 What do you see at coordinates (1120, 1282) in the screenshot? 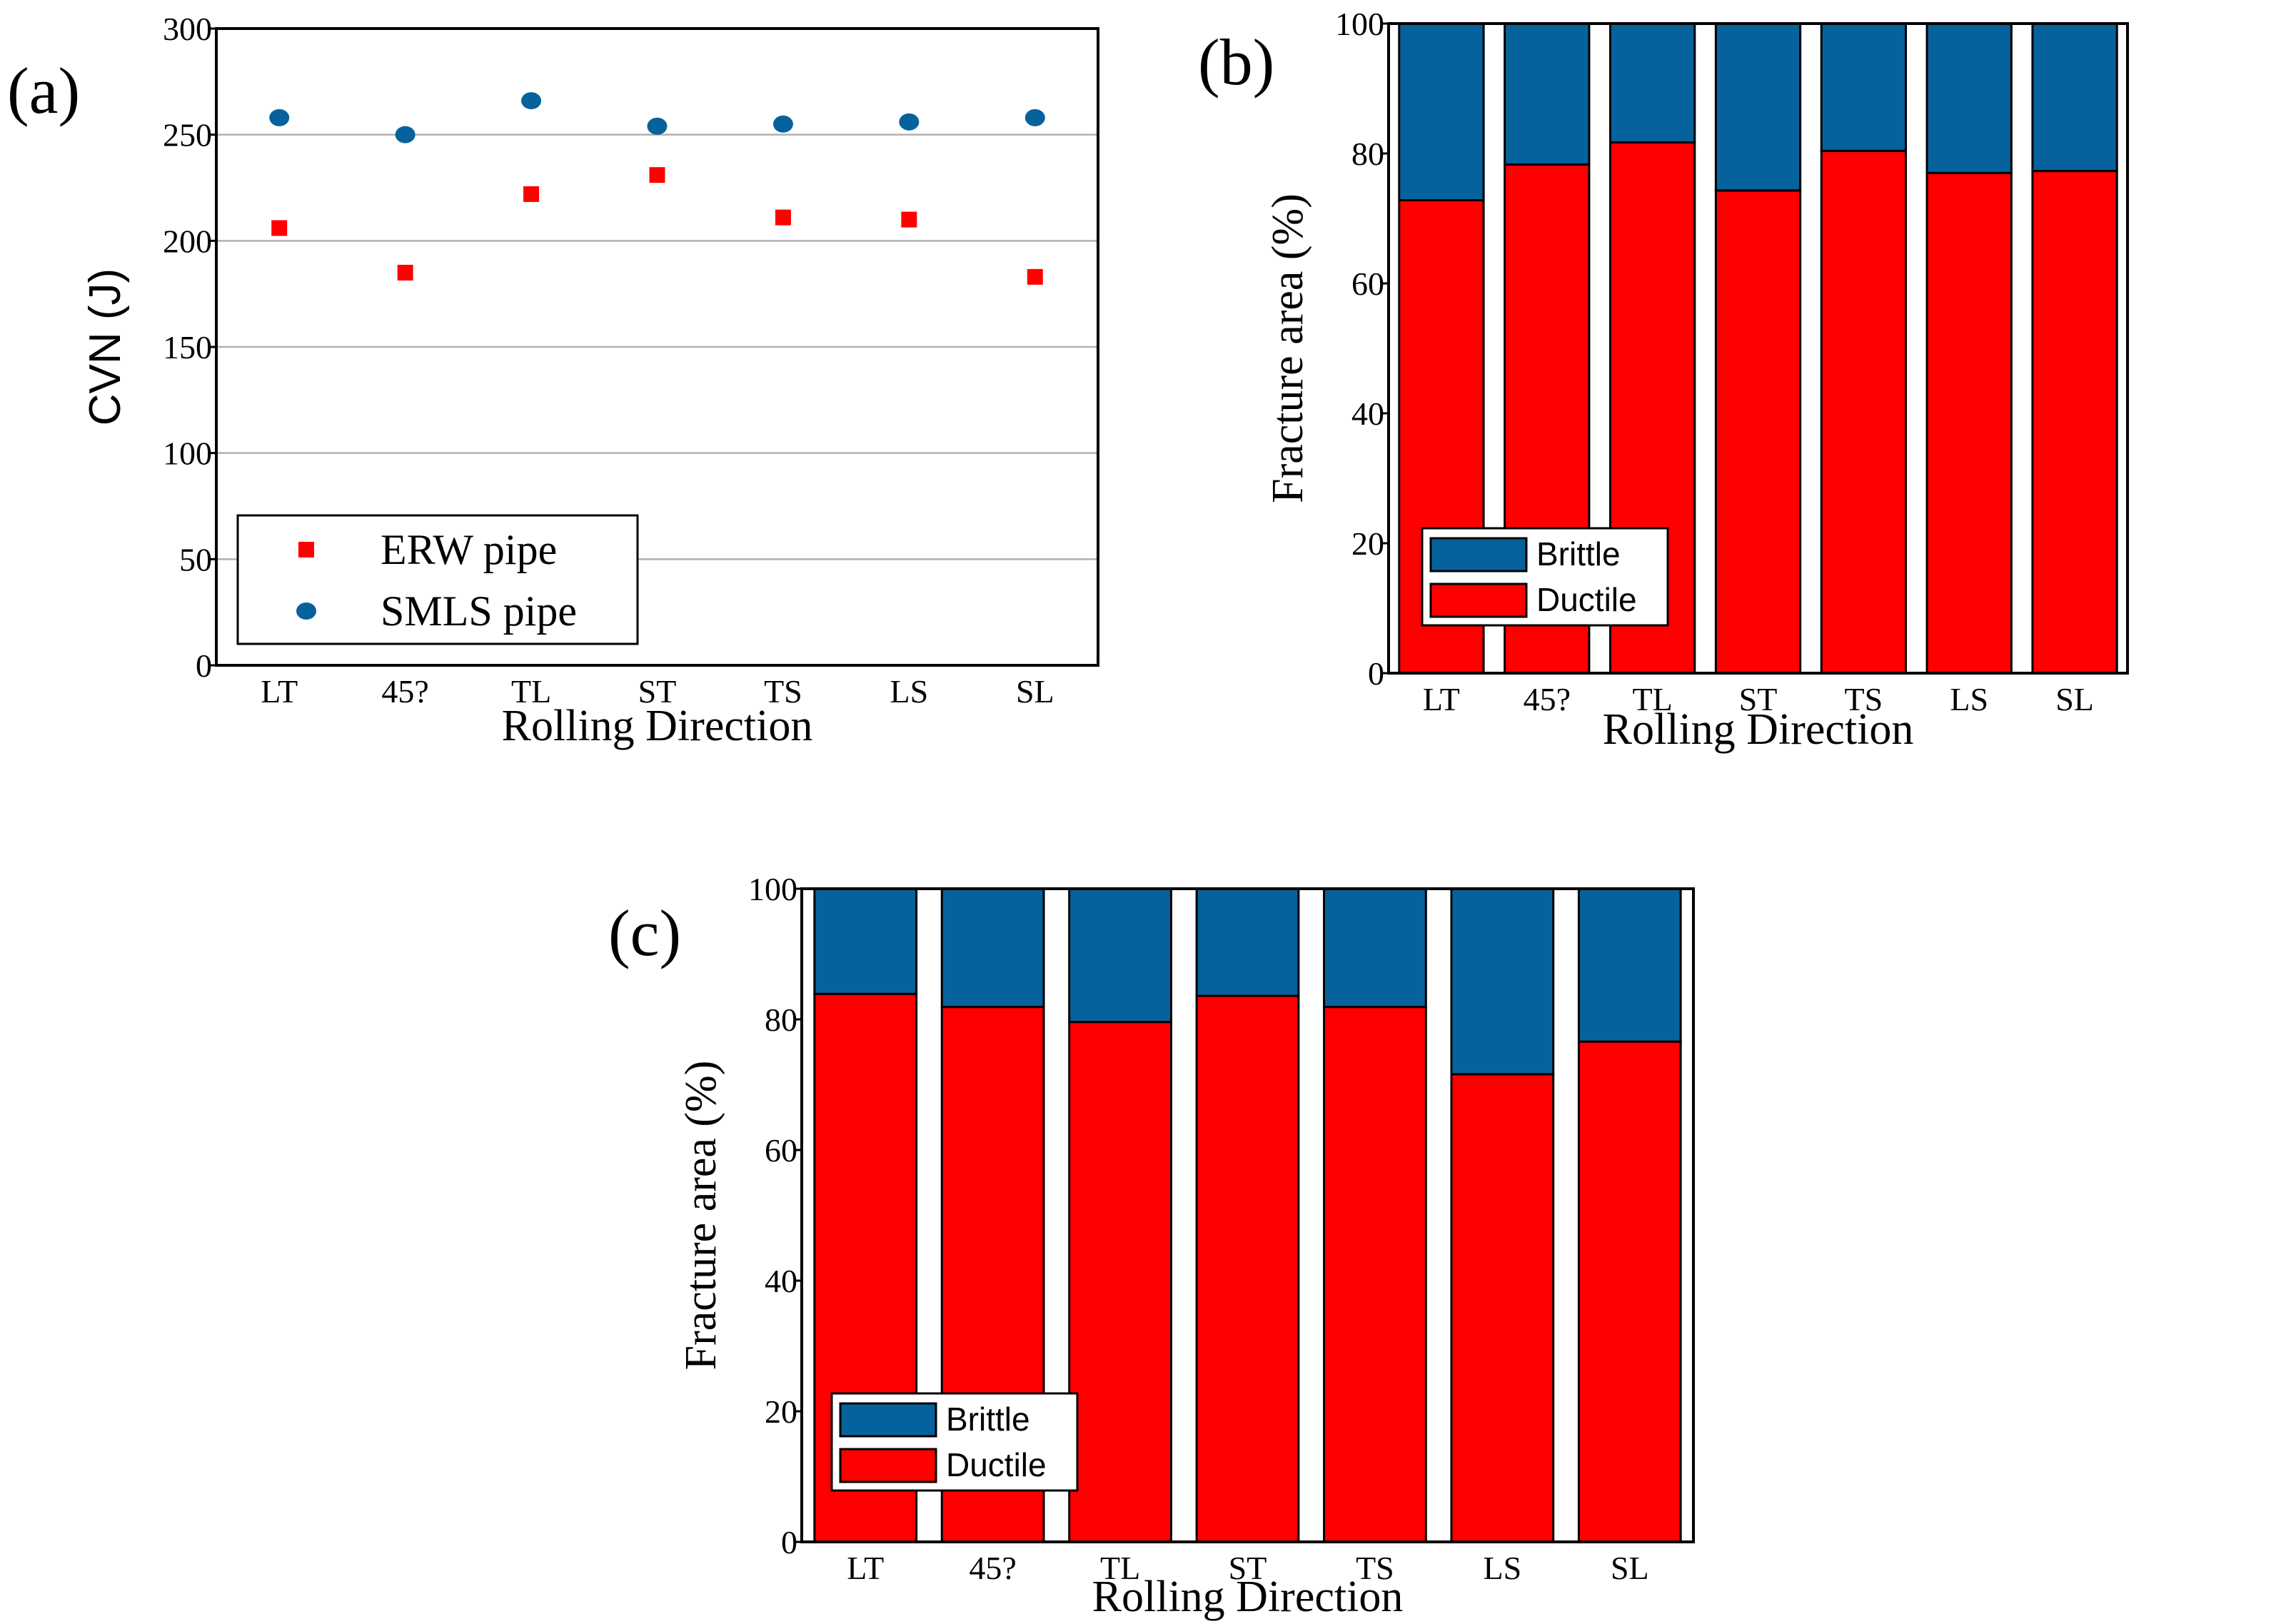
I see `bar-ductile-TL` at bounding box center [1120, 1282].